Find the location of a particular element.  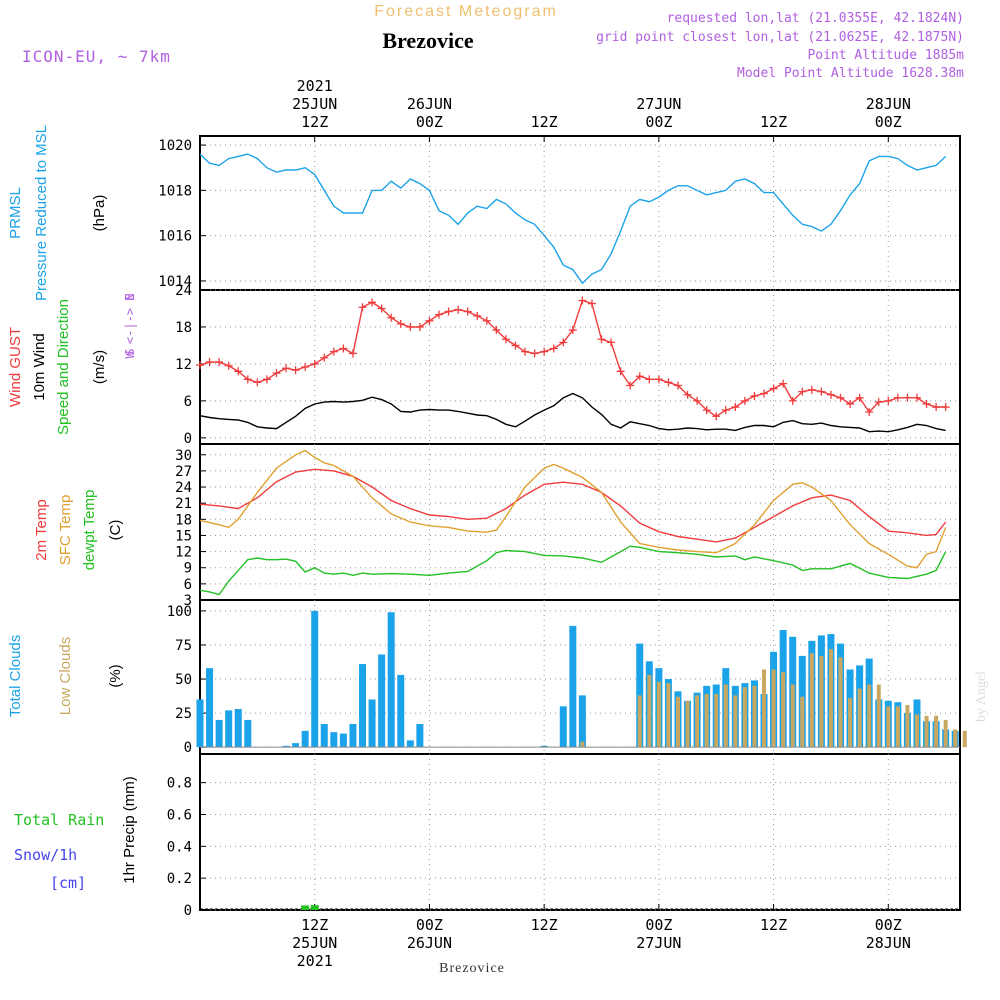

wind-label: 10m Wind is located at coordinates (39, 367).